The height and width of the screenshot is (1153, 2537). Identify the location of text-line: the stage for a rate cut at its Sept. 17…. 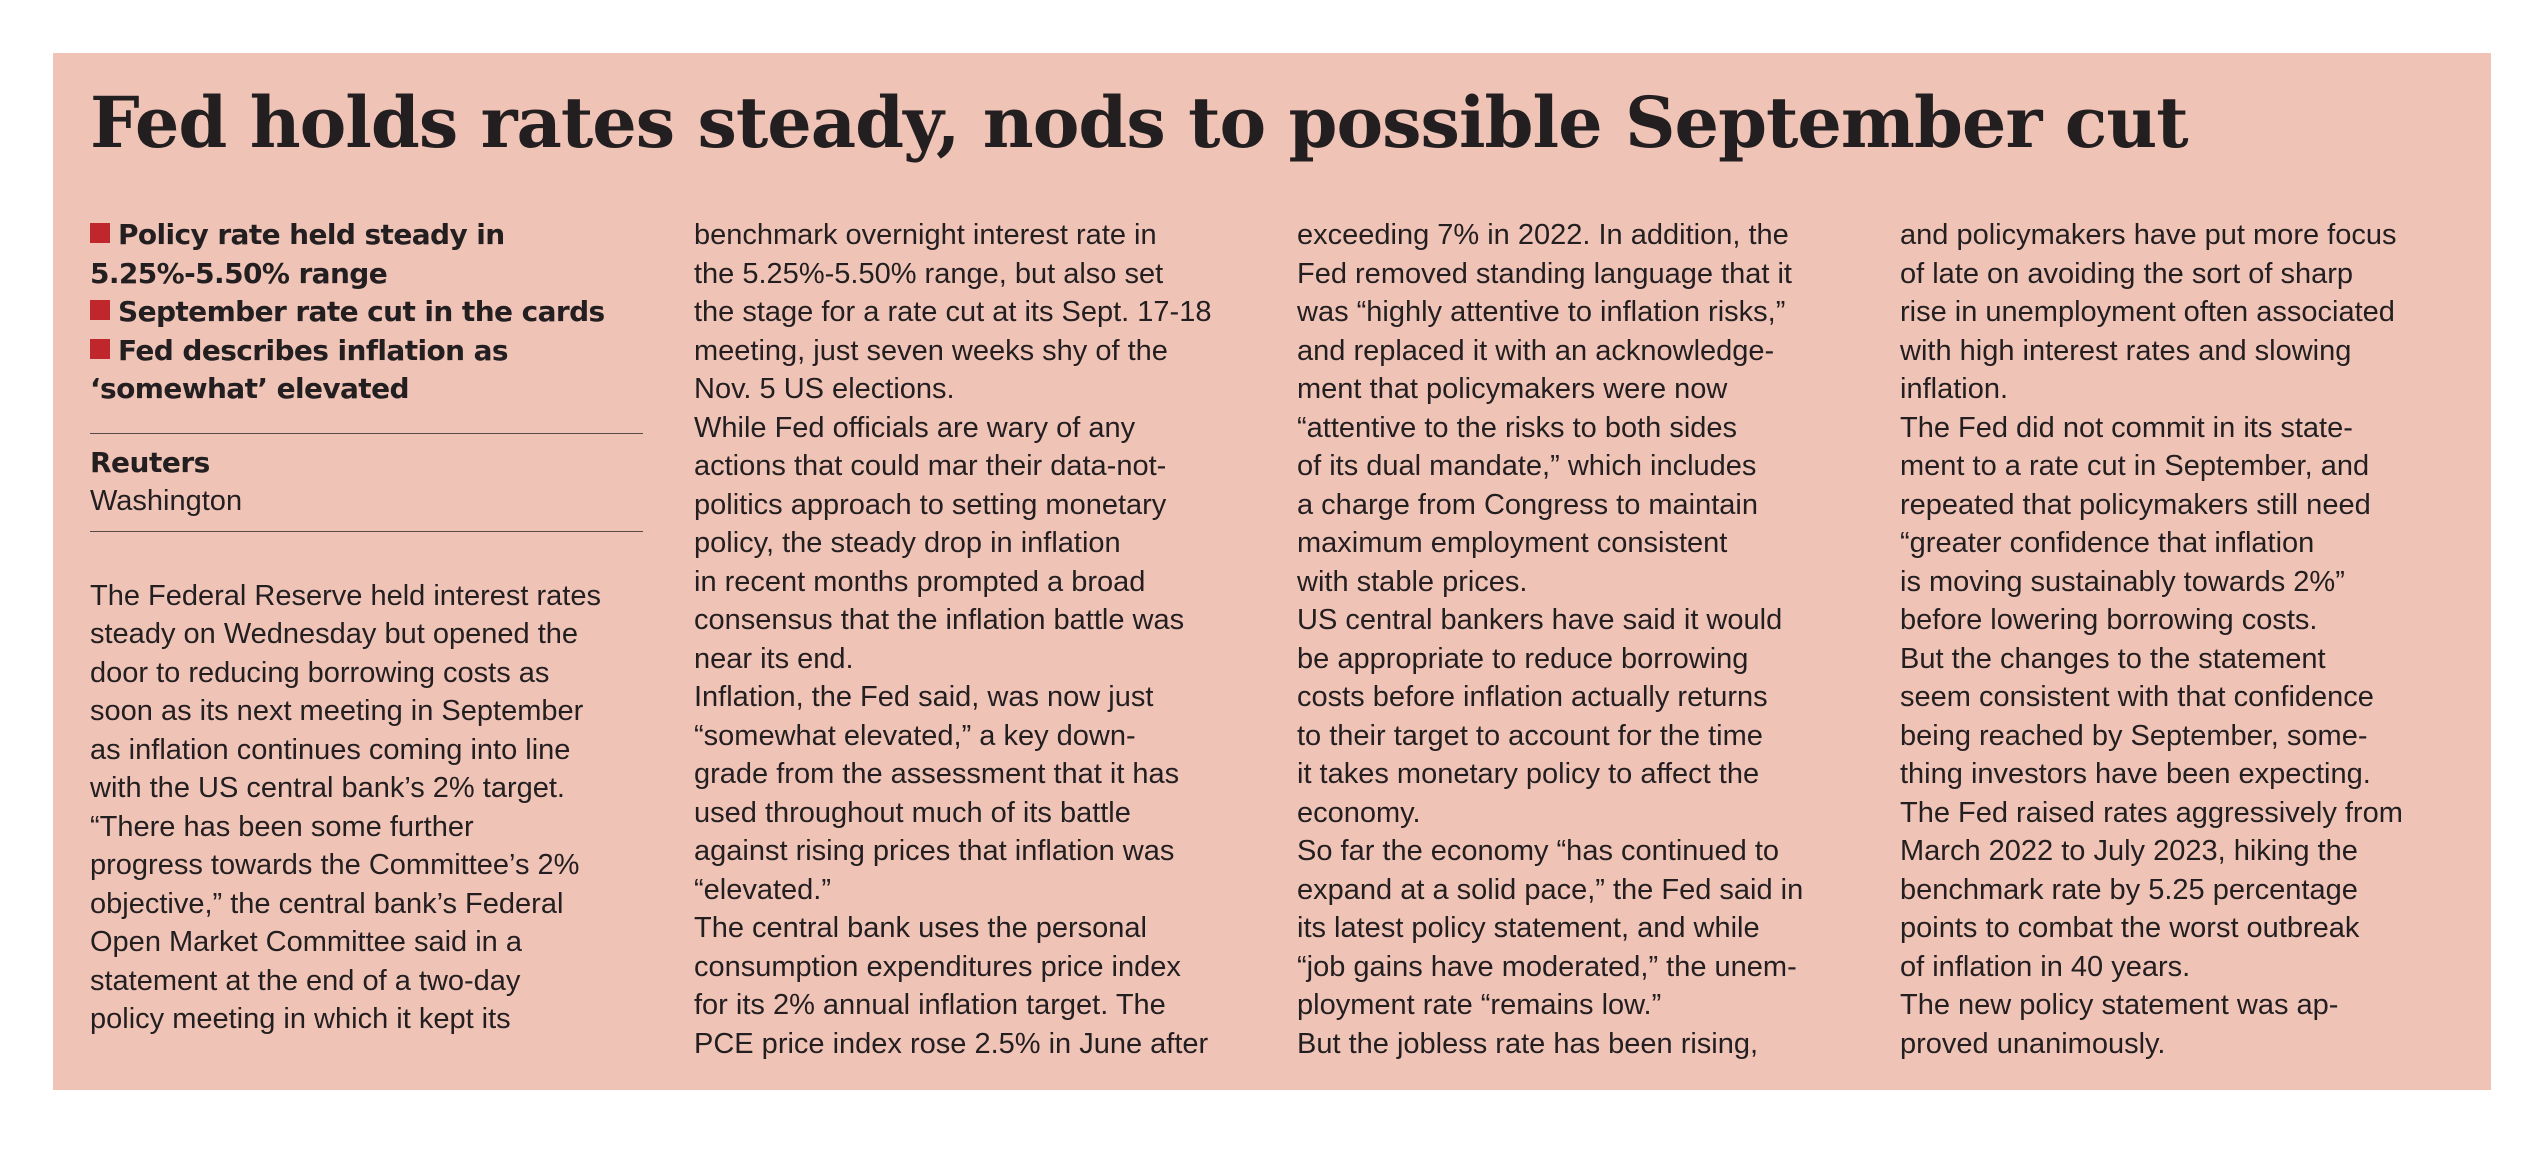
(953, 312).